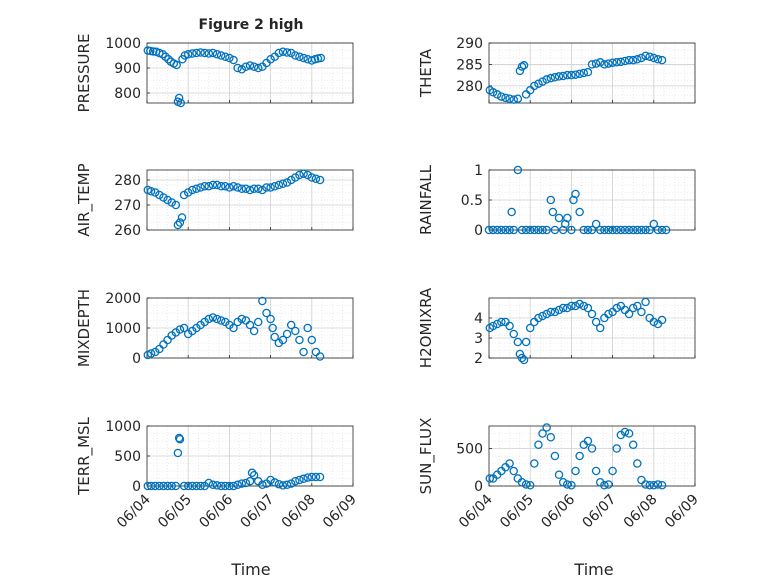  What do you see at coordinates (556, 327) in the screenshot?
I see `subplot-6: 2 3 4 H2OMIXRA` at bounding box center [556, 327].